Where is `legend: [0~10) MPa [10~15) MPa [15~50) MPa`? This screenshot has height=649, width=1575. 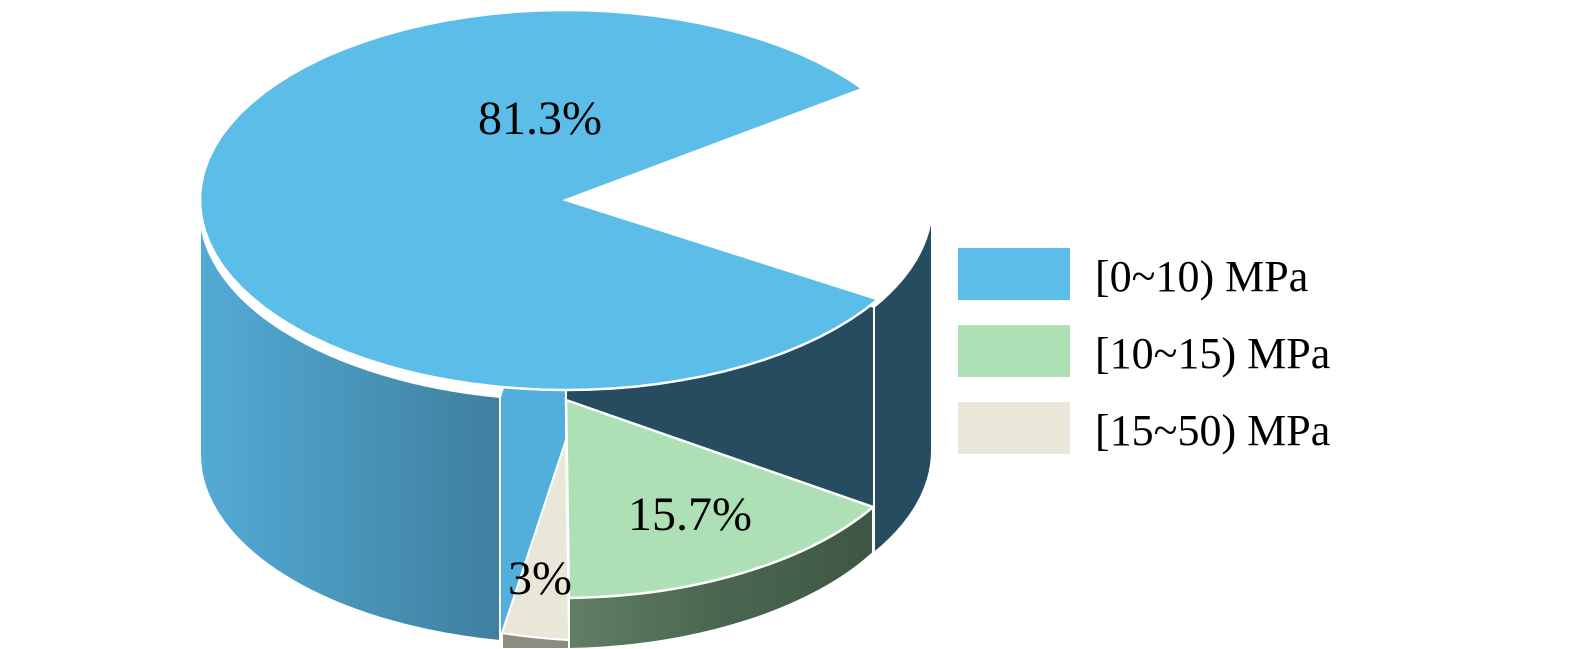
legend: [0~10) MPa [10~15) MPa [15~50) MPa is located at coordinates (1144, 351).